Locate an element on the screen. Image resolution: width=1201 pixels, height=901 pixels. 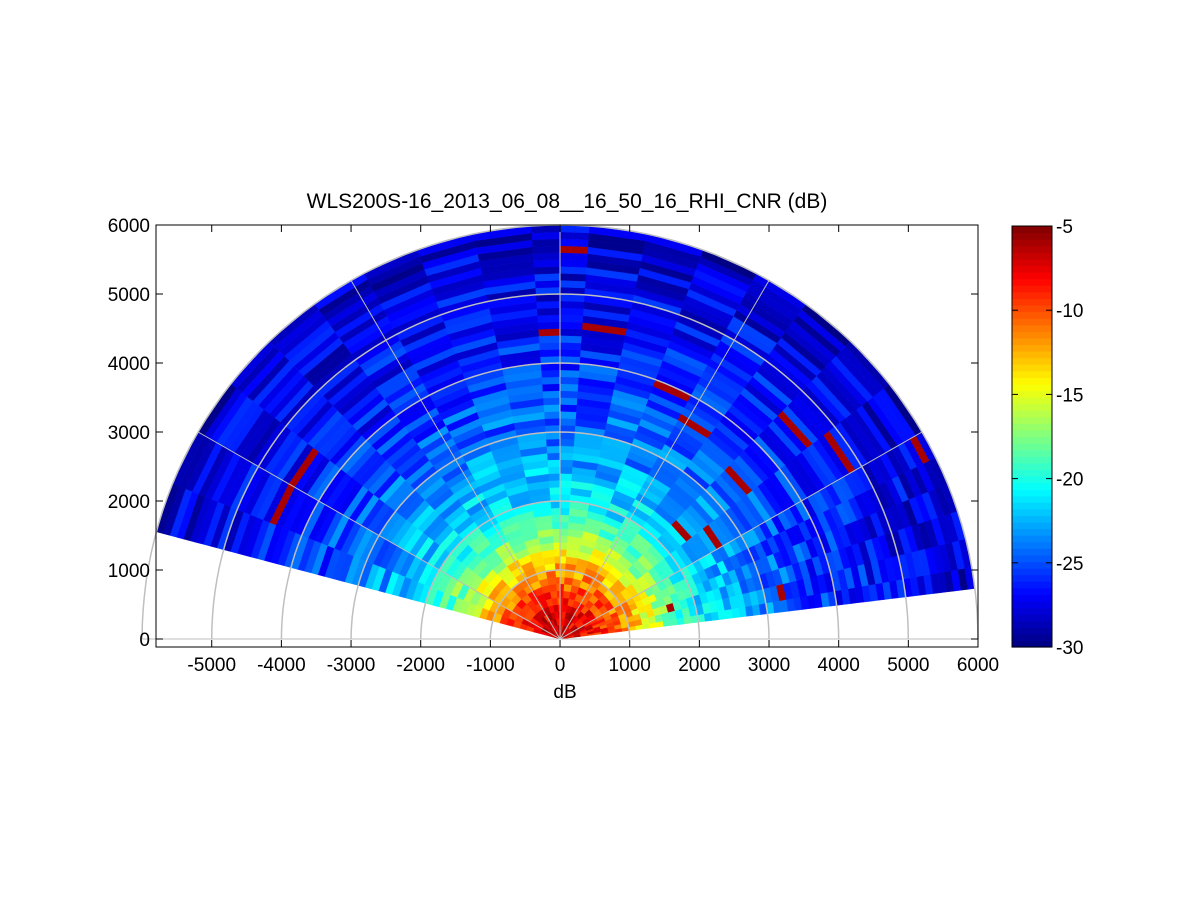
x-tick-label: 1000 is located at coordinates (630, 665).